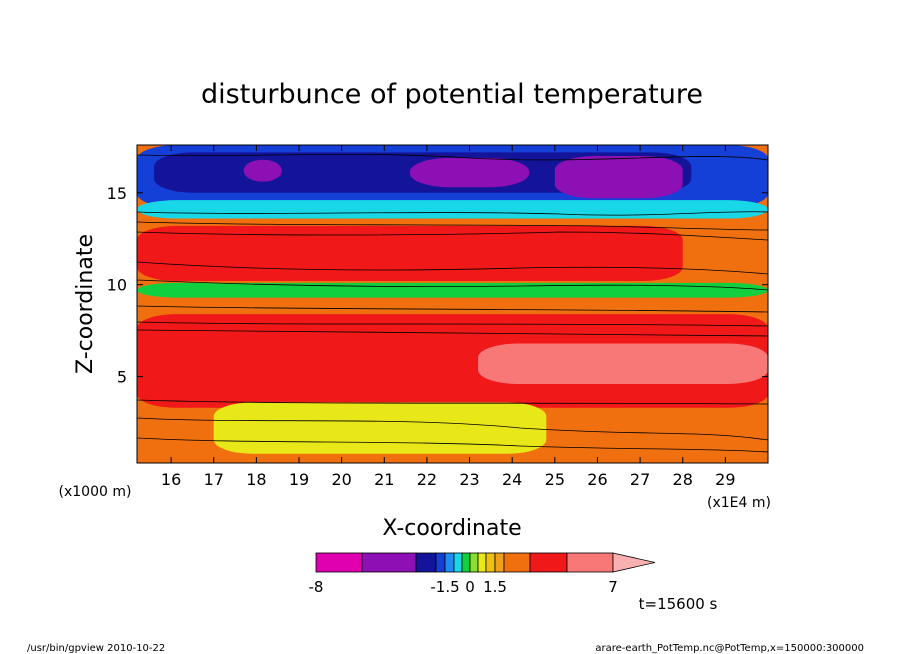 Image resolution: width=904 pixels, height=654 pixels. What do you see at coordinates (117, 285) in the screenshot?
I see `y-tick-label: 10` at bounding box center [117, 285].